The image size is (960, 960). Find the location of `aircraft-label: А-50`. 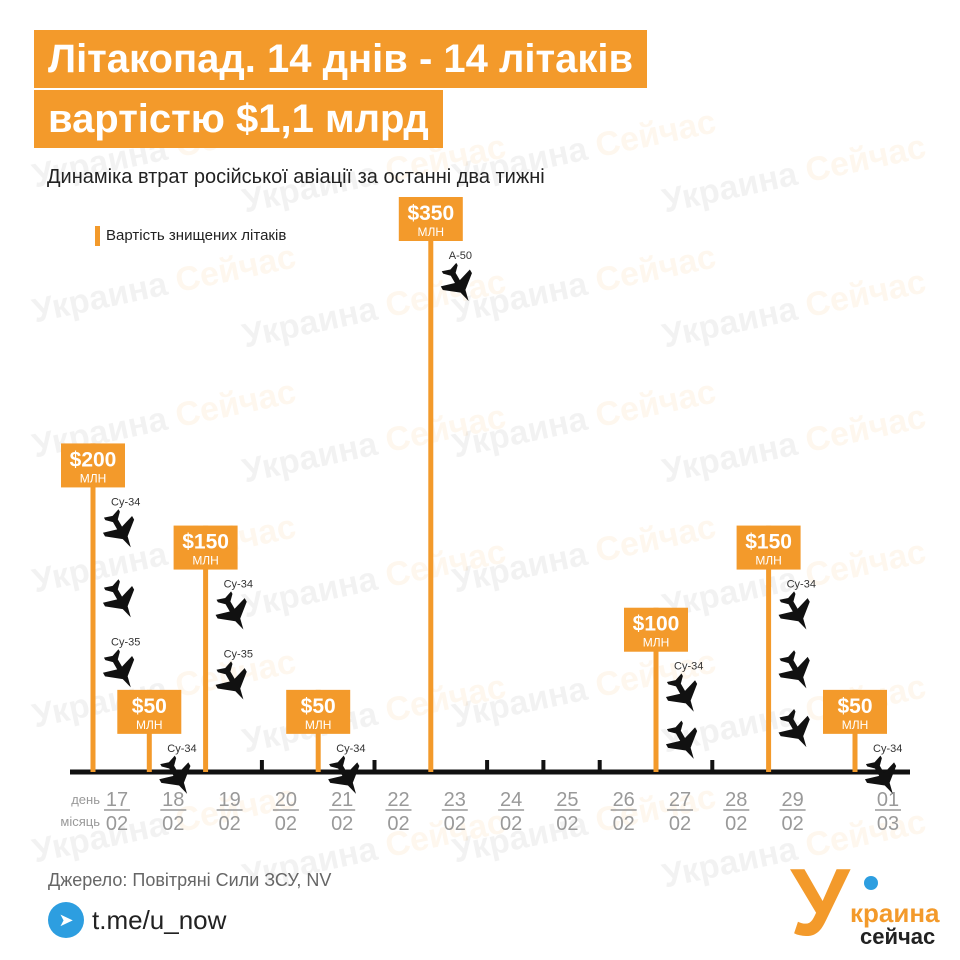

aircraft-label: А-50 is located at coordinates (460, 256).